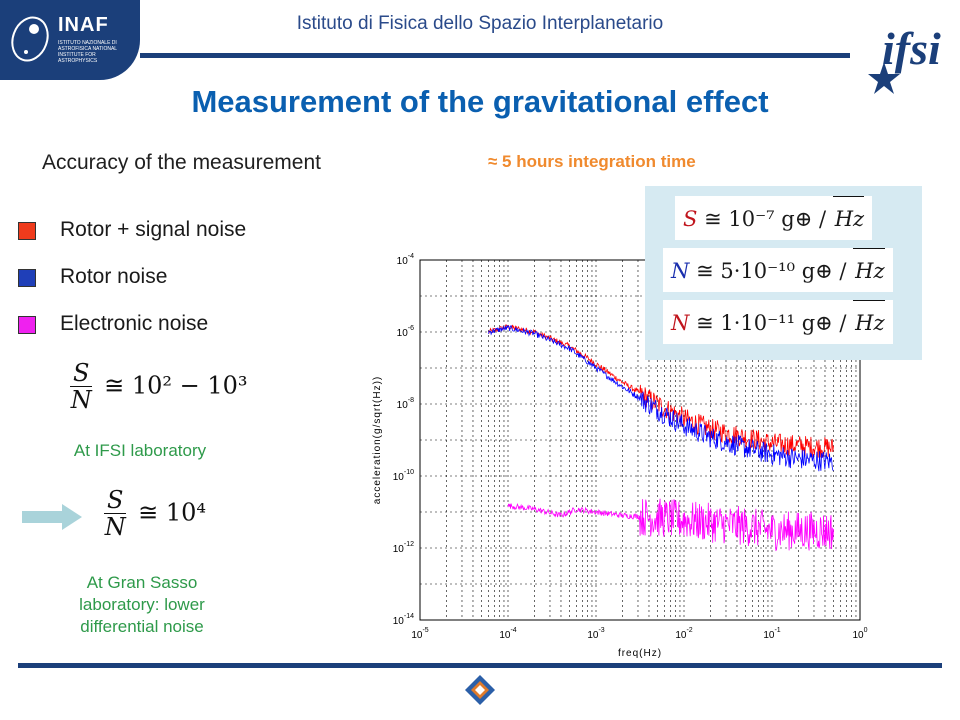  Describe the element at coordinates (771, 323) in the screenshot. I see `noise-eq: ≅ 1·10⁻¹¹ g⊕ /` at that location.